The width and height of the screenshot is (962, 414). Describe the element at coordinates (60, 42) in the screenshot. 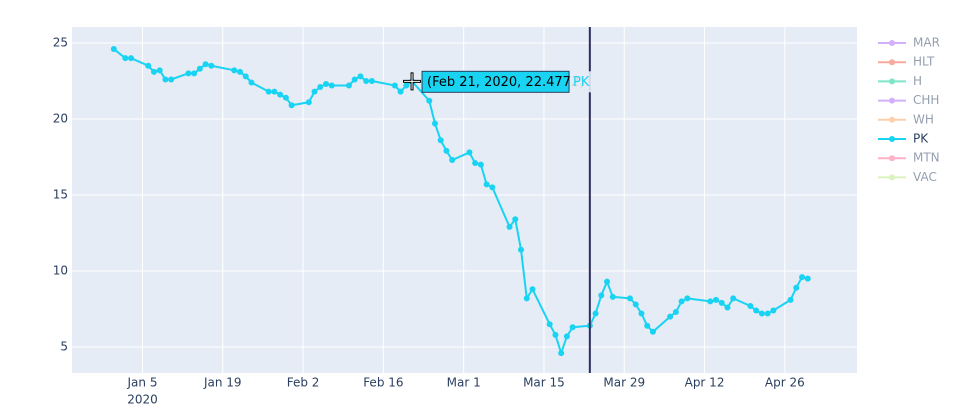

I see `y-tick-label: 25` at that location.